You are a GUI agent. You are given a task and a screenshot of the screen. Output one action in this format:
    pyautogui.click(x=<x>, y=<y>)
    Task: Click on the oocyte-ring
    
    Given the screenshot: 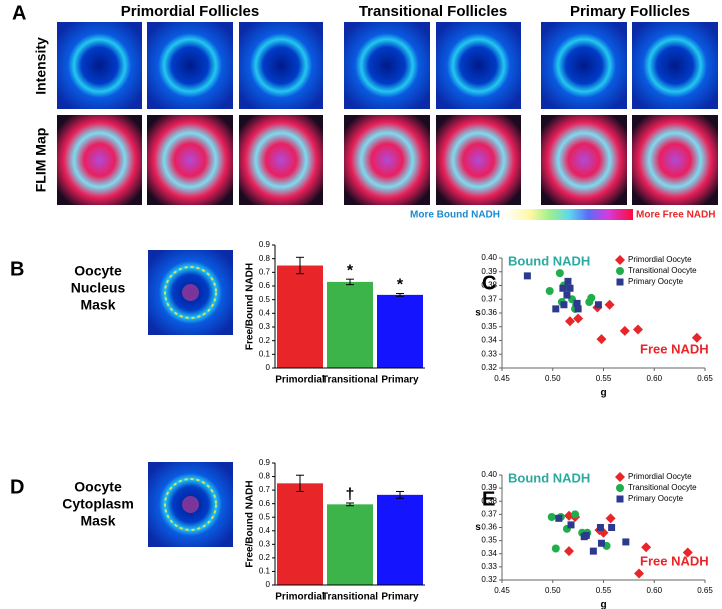 What is the action you would take?
    pyautogui.click(x=190, y=292)
    